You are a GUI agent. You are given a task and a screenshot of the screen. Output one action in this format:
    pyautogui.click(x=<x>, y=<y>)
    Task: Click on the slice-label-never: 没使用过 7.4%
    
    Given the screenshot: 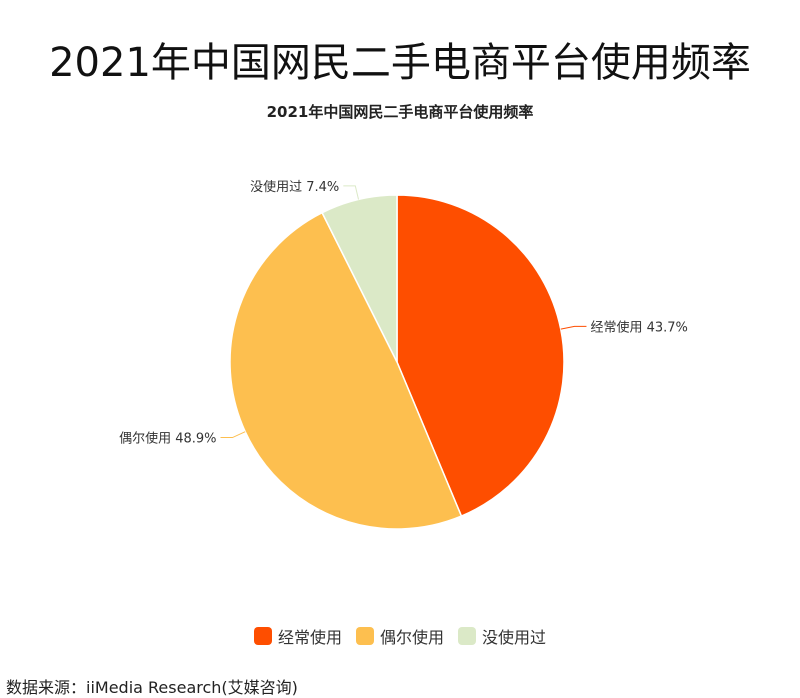 What is the action you would take?
    pyautogui.click(x=294, y=187)
    